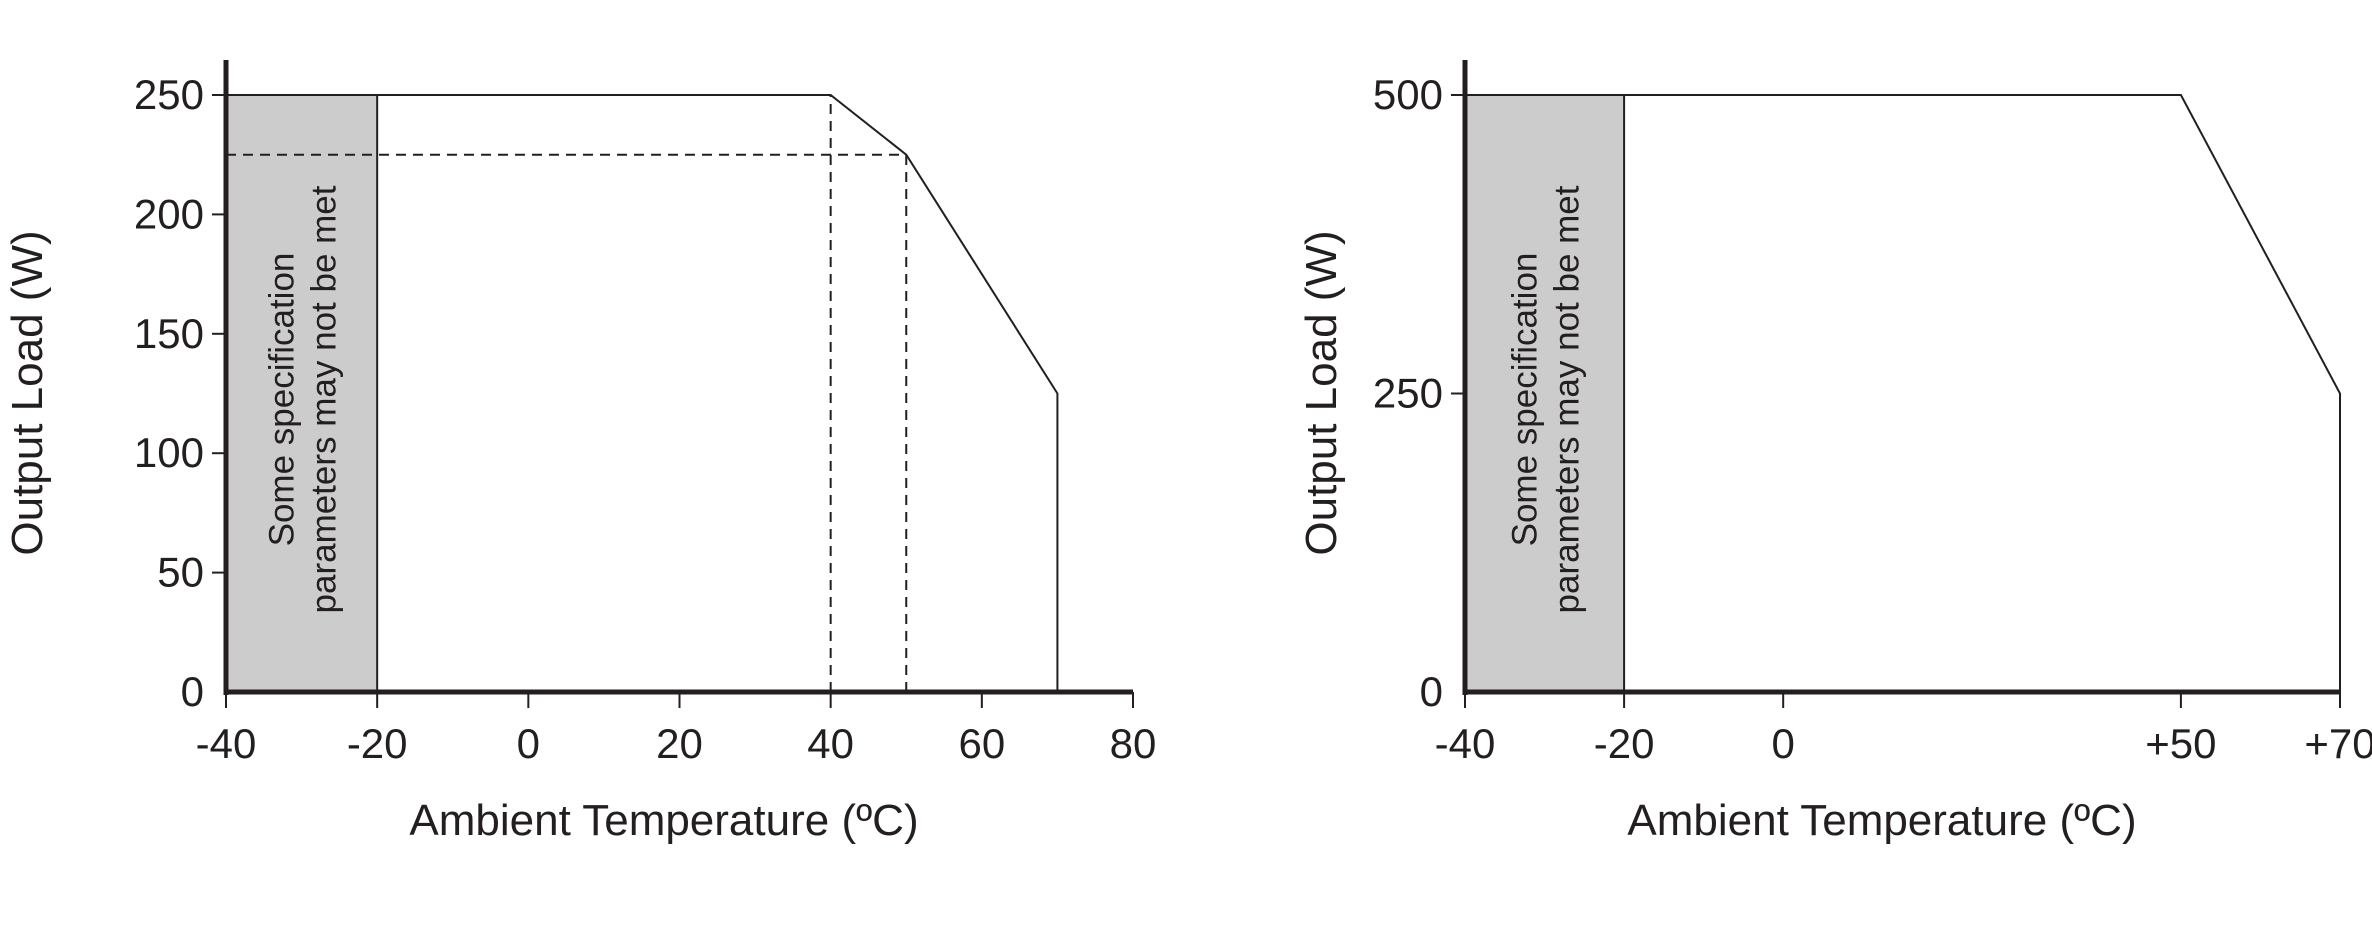  I want to click on y-tick-label: 200, so click(169, 213).